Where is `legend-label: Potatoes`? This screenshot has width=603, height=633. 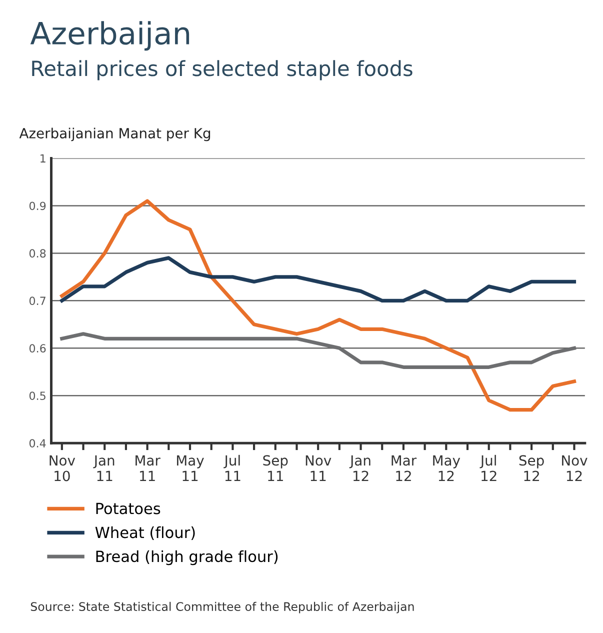
legend-label: Potatoes is located at coordinates (128, 508).